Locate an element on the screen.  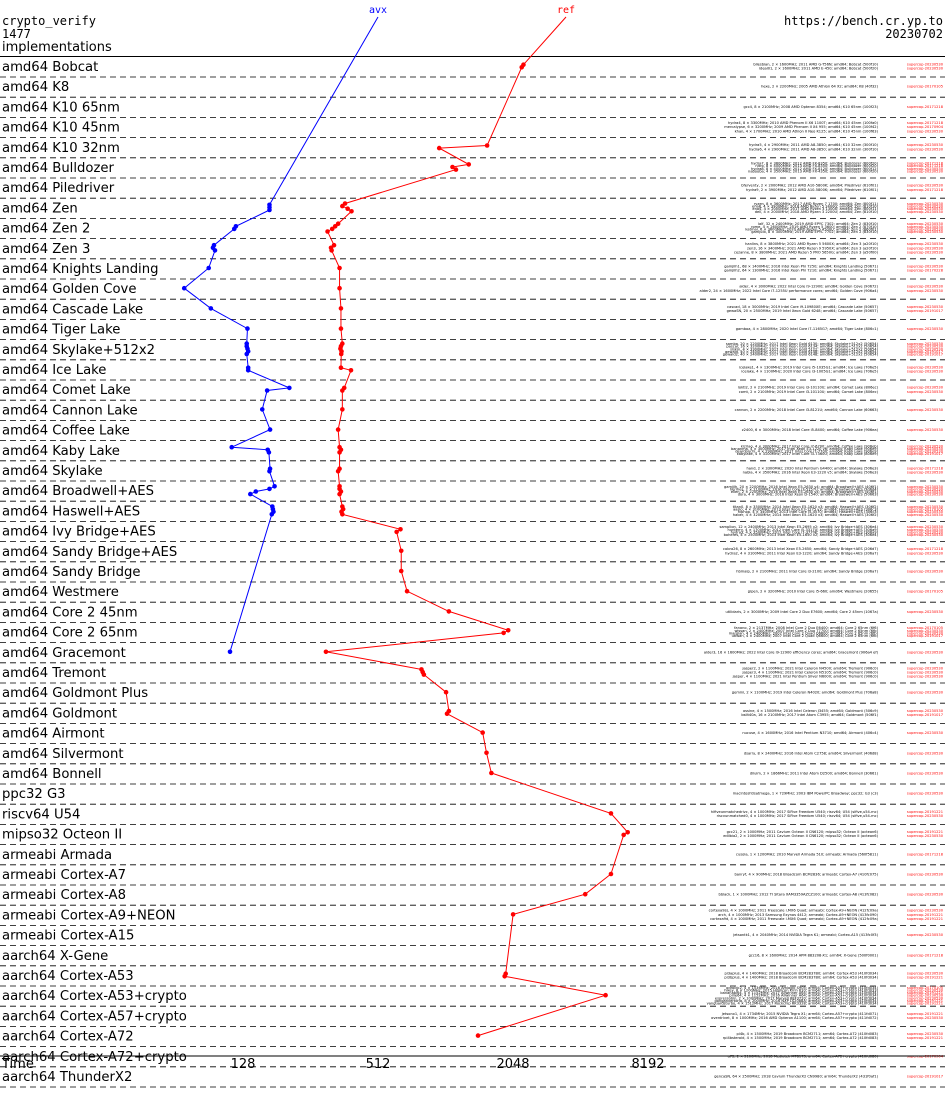
impl-label: armeabi Cortex-A7 is located at coordinates (64, 875).